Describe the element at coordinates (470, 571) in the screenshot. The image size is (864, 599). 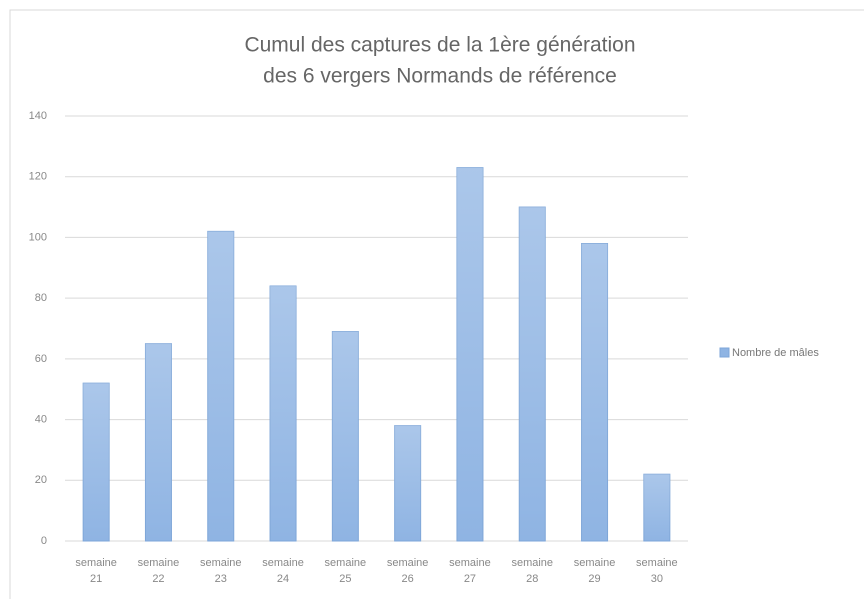
I see `x-tick-label: semaine 27` at that location.